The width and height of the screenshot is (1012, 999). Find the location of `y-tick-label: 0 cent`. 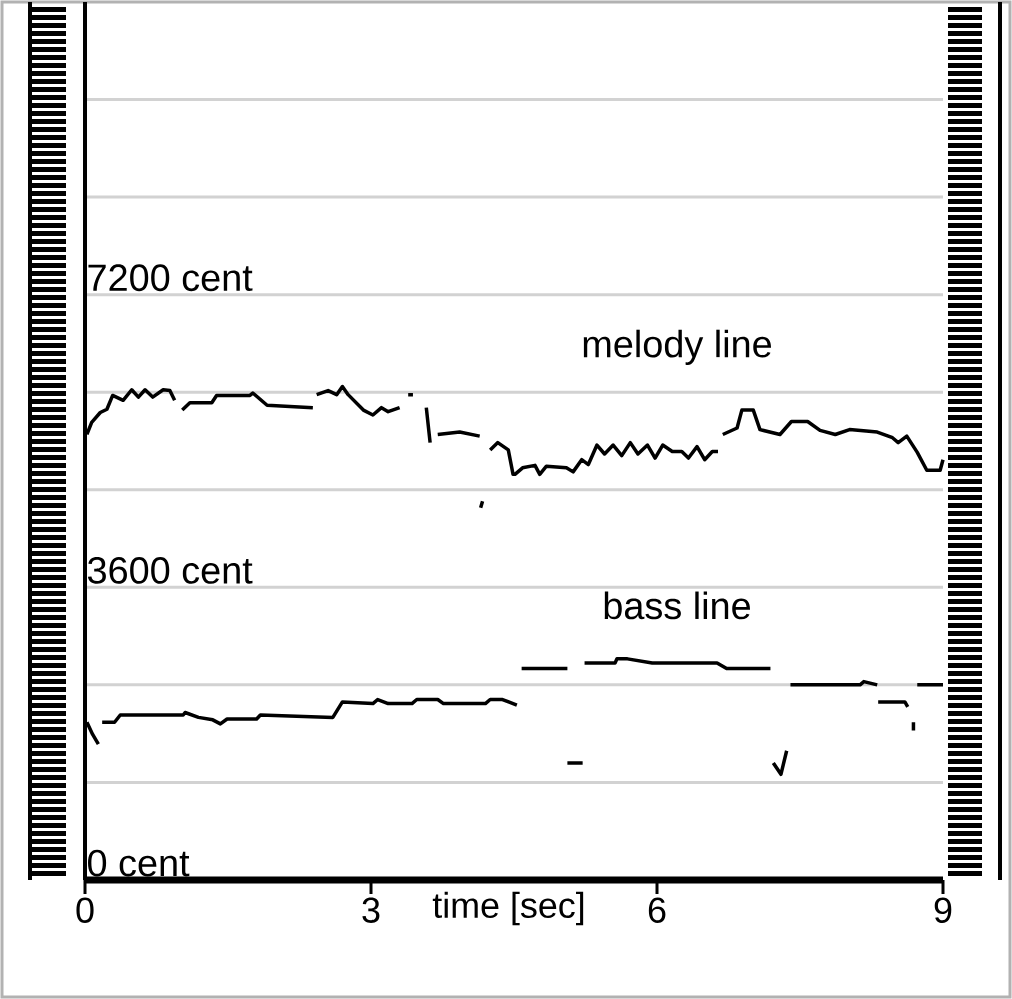

y-tick-label: 0 cent is located at coordinates (139, 863).